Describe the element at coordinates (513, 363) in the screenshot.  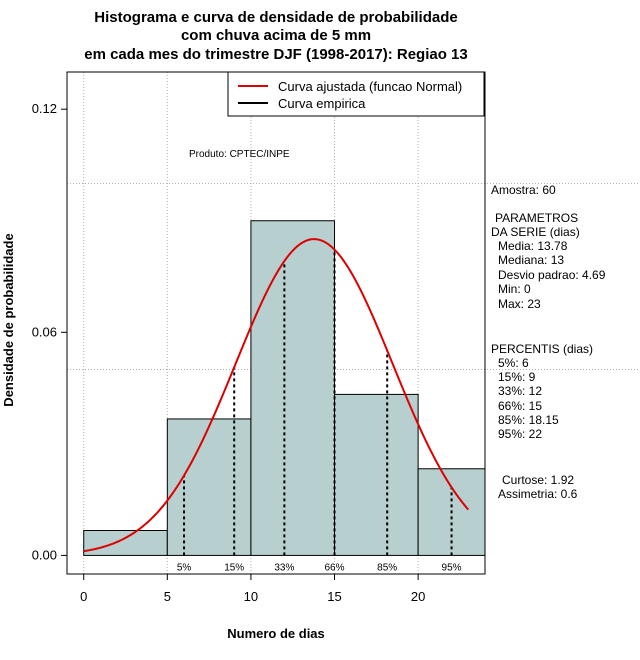
I see `stats-percentil-5: 5%: 6` at that location.